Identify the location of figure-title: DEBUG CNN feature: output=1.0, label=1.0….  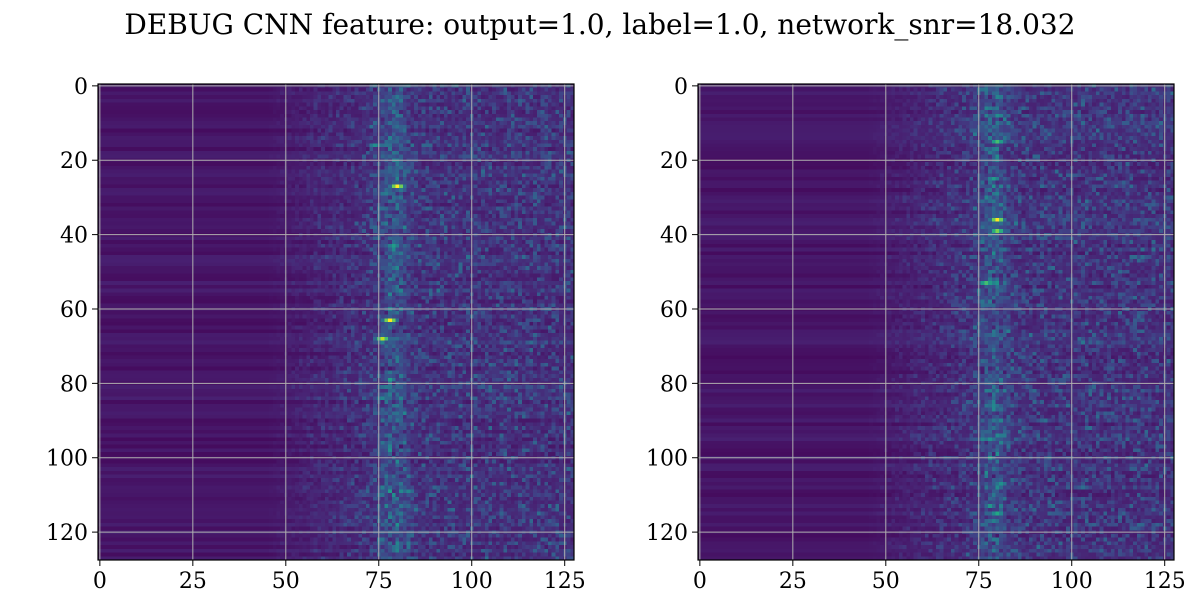
(600, 24).